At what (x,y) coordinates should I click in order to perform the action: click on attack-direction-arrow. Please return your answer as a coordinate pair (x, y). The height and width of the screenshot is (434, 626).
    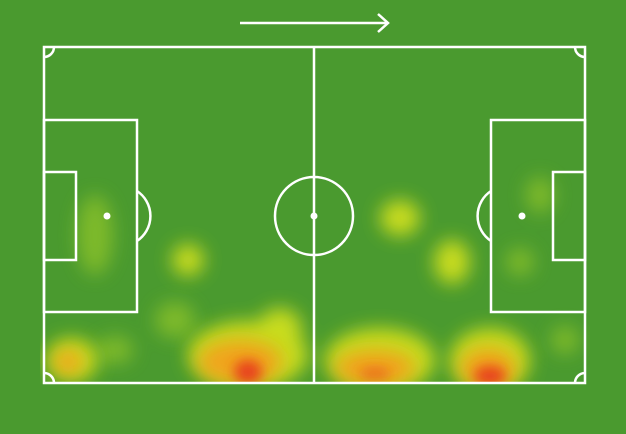
    Looking at the image, I should click on (315, 23).